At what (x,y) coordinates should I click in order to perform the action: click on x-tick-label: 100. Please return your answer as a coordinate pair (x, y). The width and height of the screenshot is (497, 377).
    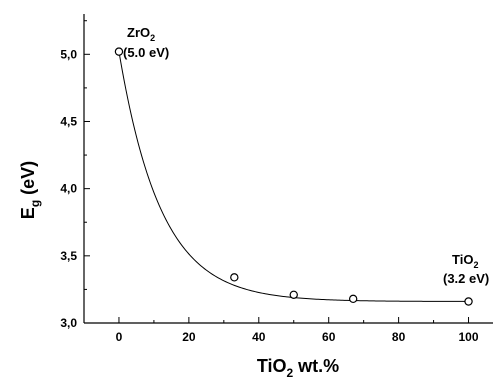
    Looking at the image, I should click on (469, 337).